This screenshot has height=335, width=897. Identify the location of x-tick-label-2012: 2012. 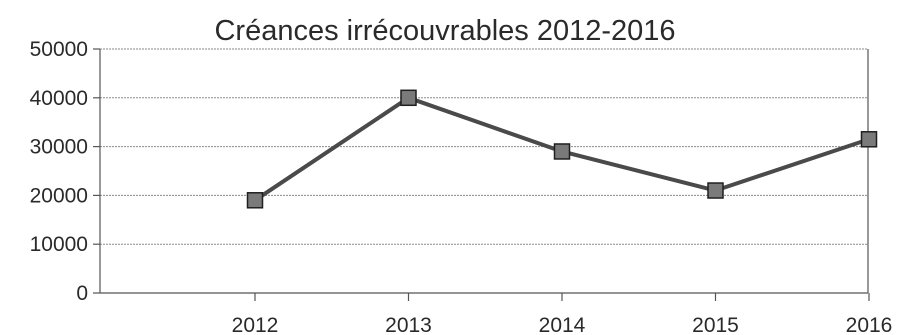
(255, 324).